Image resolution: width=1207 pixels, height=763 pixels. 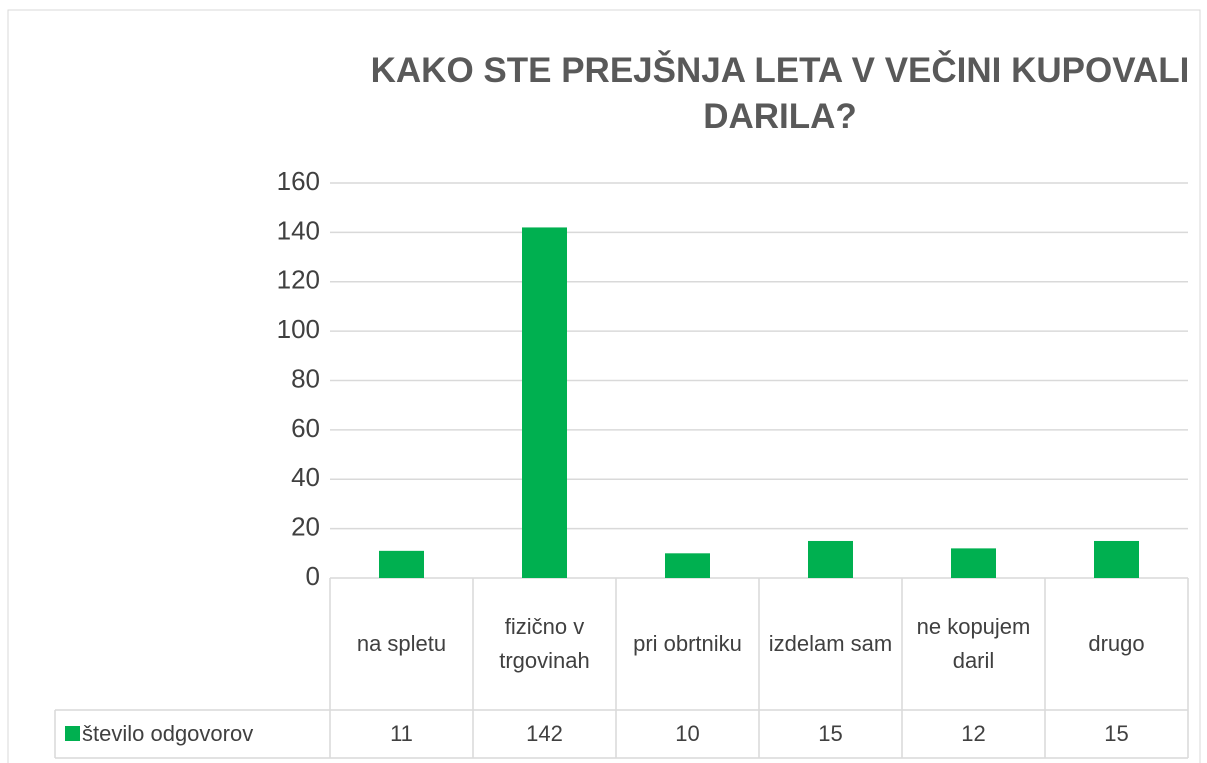 What do you see at coordinates (168, 733) in the screenshot?
I see `legend-label: število odgovorov` at bounding box center [168, 733].